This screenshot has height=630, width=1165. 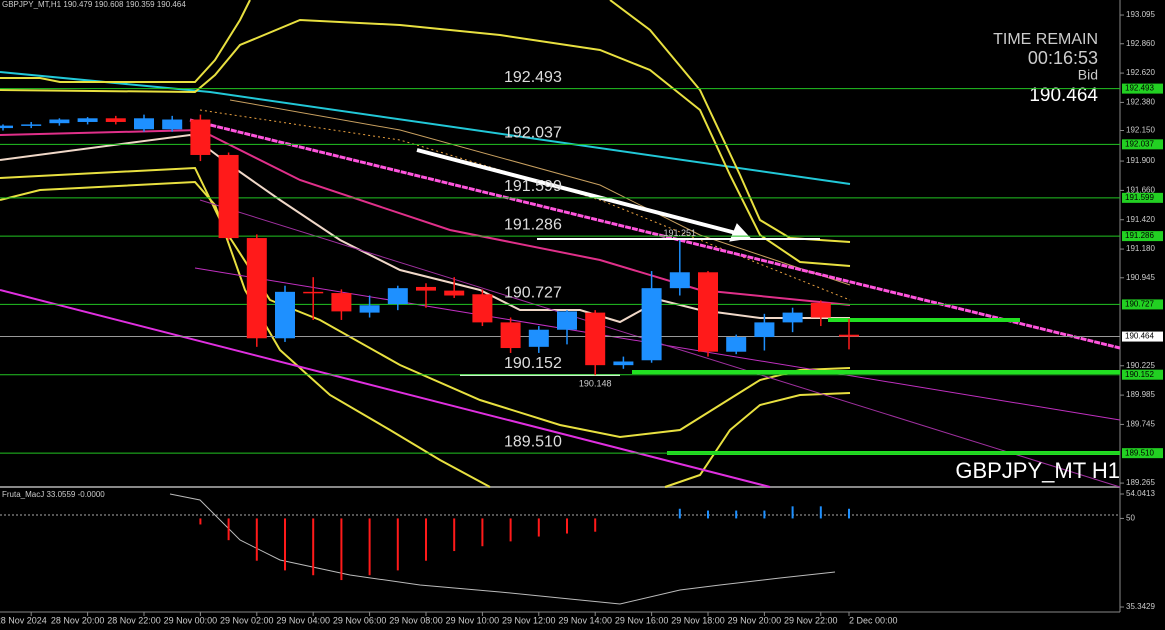 I want to click on arrow-head, so click(x=740, y=232).